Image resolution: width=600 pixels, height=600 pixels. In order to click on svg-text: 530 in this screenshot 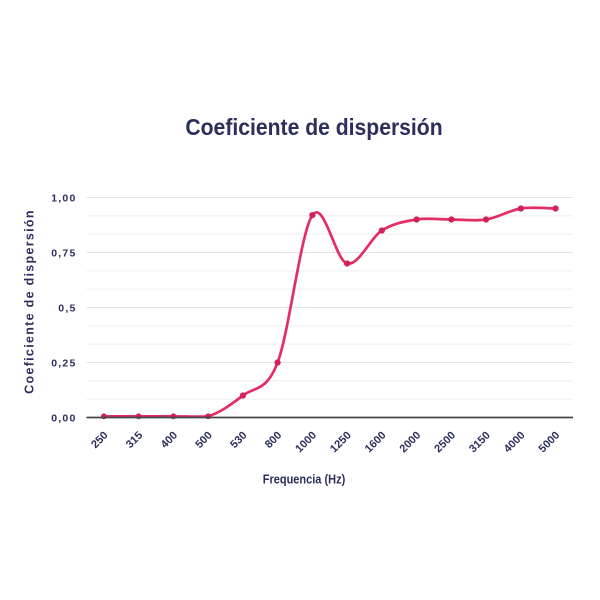, I will do `click(238, 439)`.